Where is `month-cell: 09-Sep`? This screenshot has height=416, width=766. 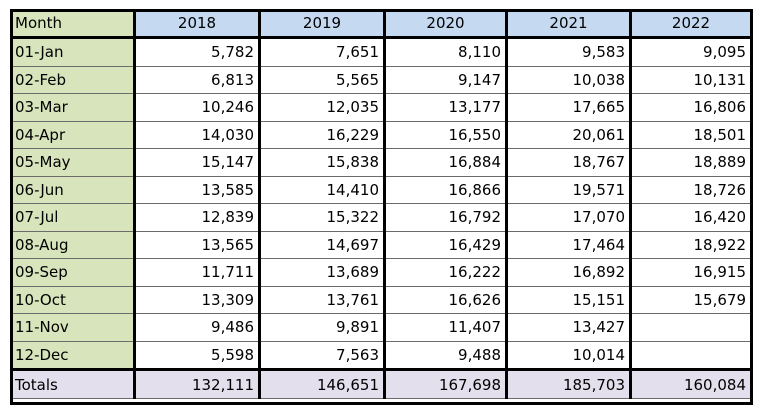 month-cell: 09-Sep is located at coordinates (73, 272).